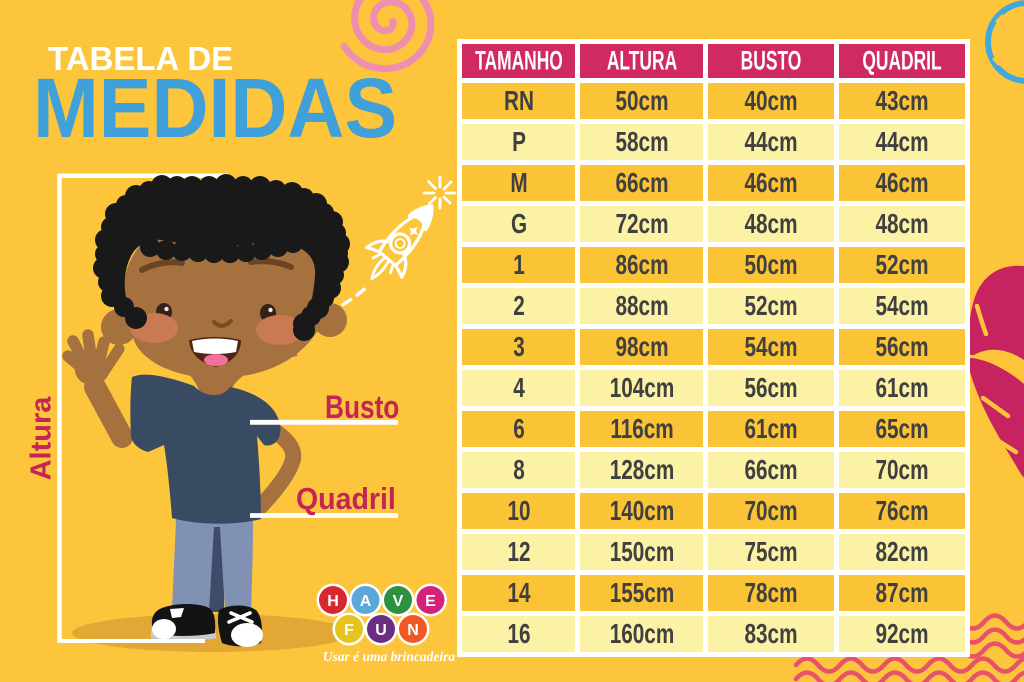  What do you see at coordinates (398, 601) in the screenshot?
I see `svg-text: V` at bounding box center [398, 601].